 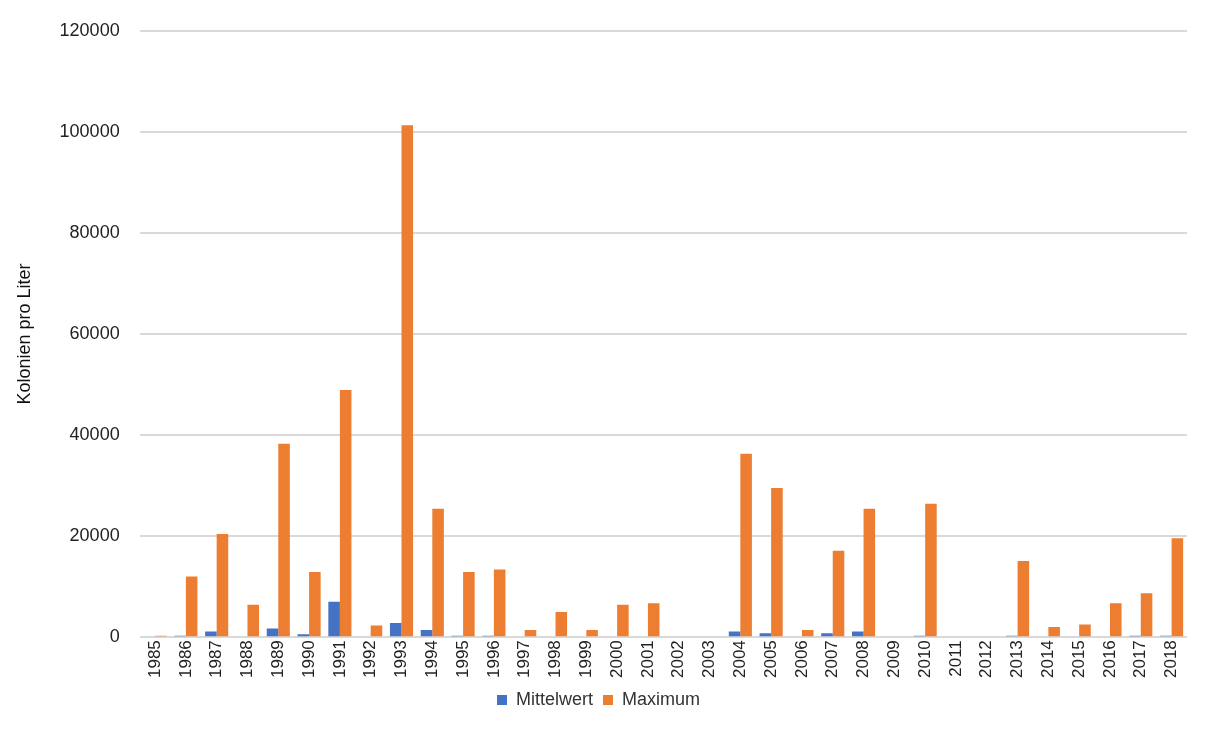 I want to click on x-tick-label: 2017, so click(x=1140, y=659).